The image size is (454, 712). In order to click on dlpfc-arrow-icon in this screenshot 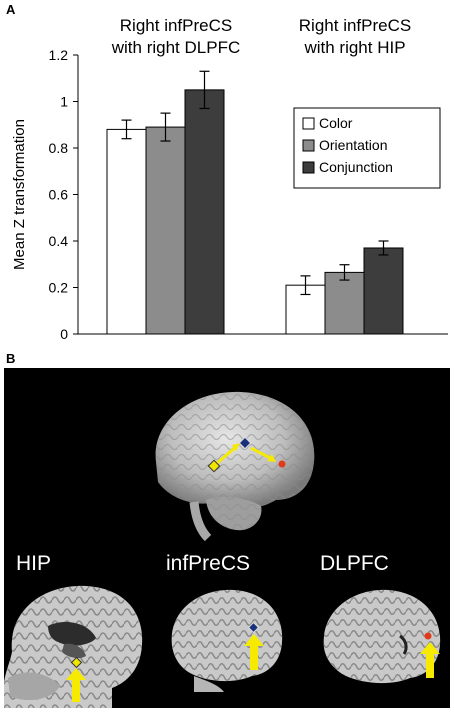, I will do `click(430, 660)`.